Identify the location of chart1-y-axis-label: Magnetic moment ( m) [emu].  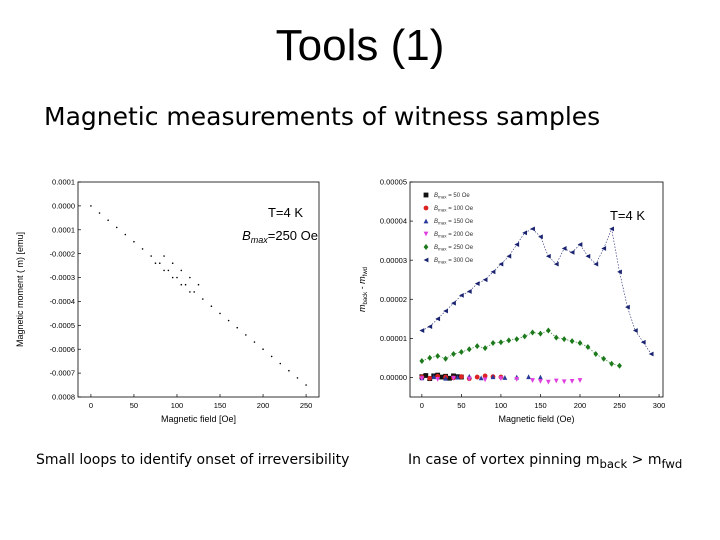
(20, 289).